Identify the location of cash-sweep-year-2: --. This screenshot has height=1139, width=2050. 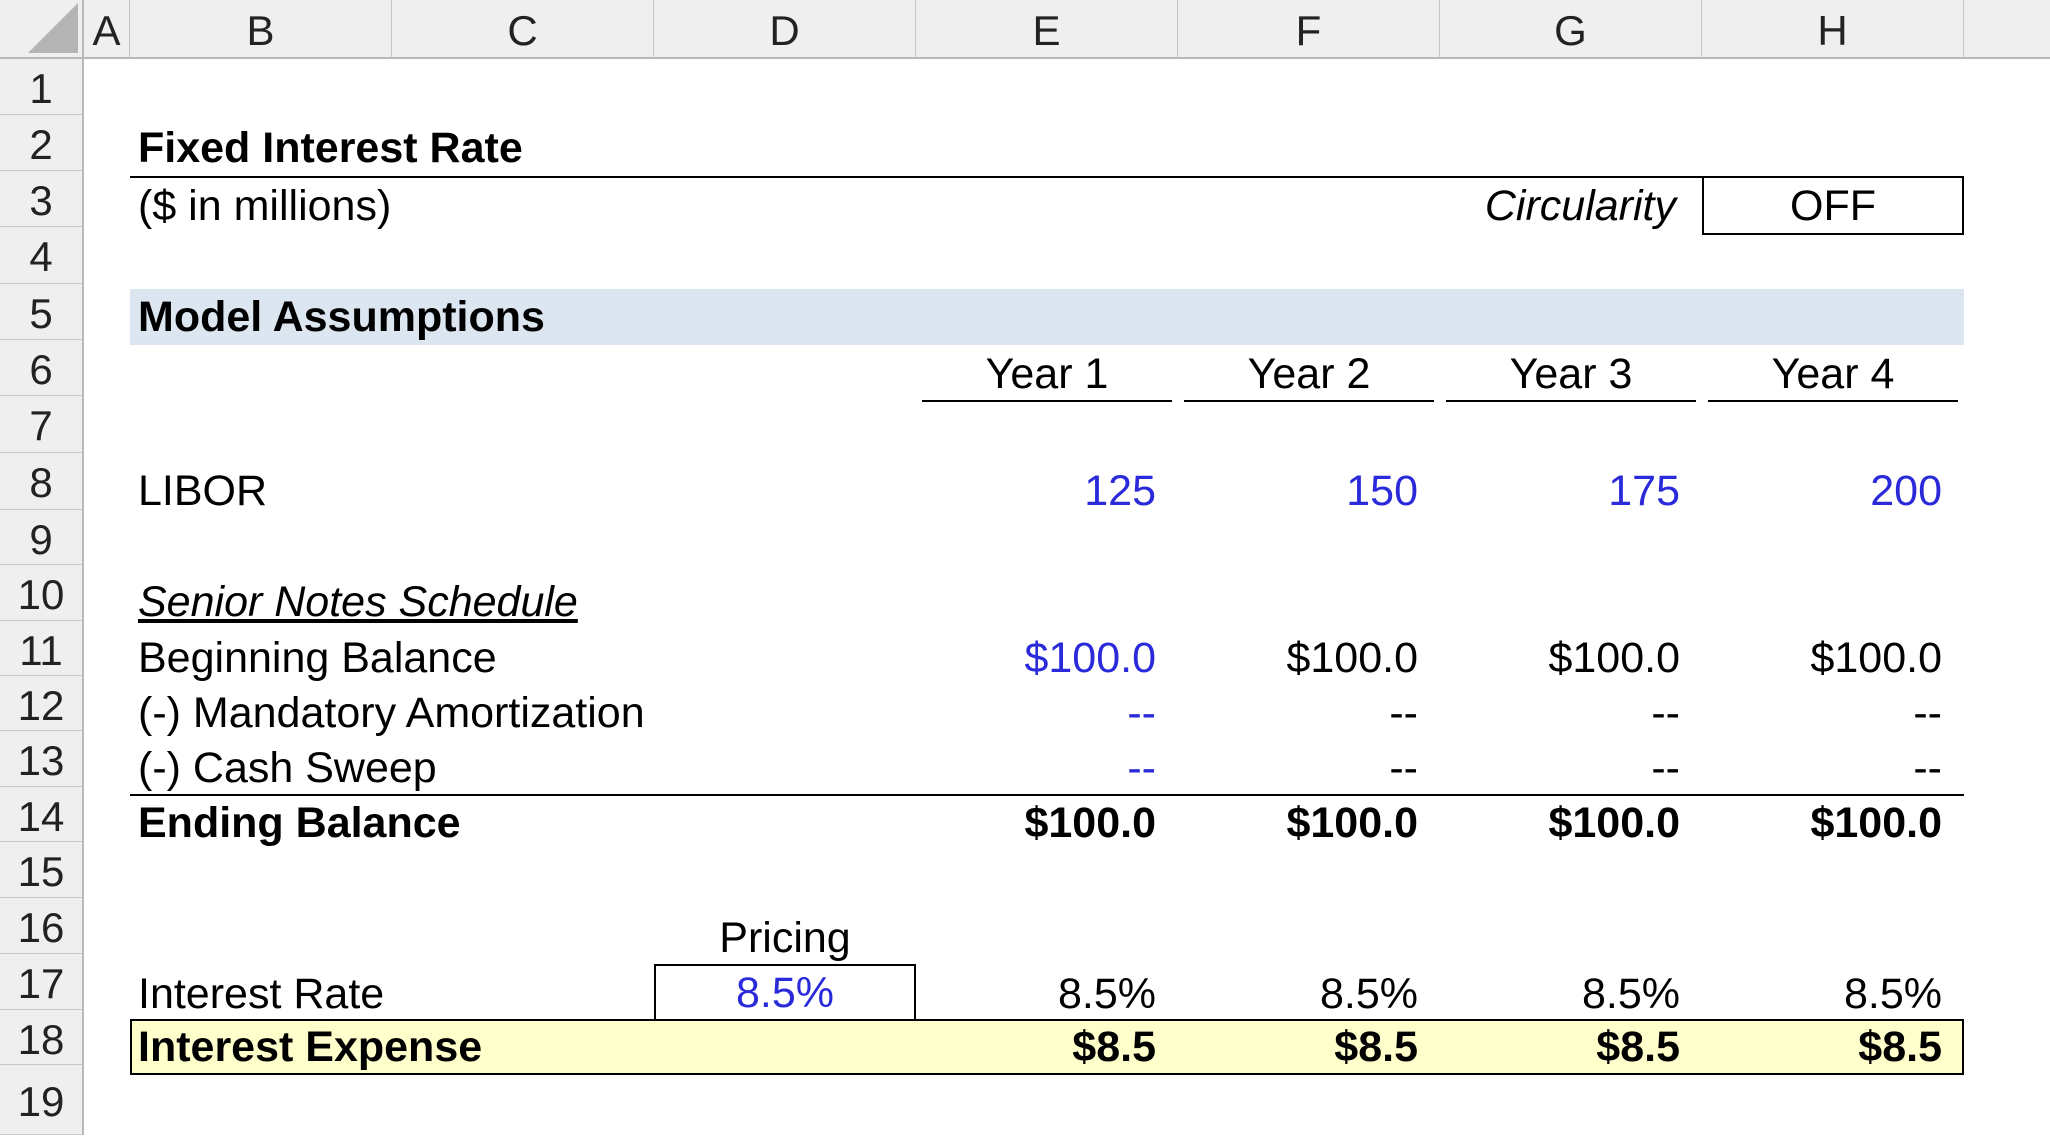
(1403, 768).